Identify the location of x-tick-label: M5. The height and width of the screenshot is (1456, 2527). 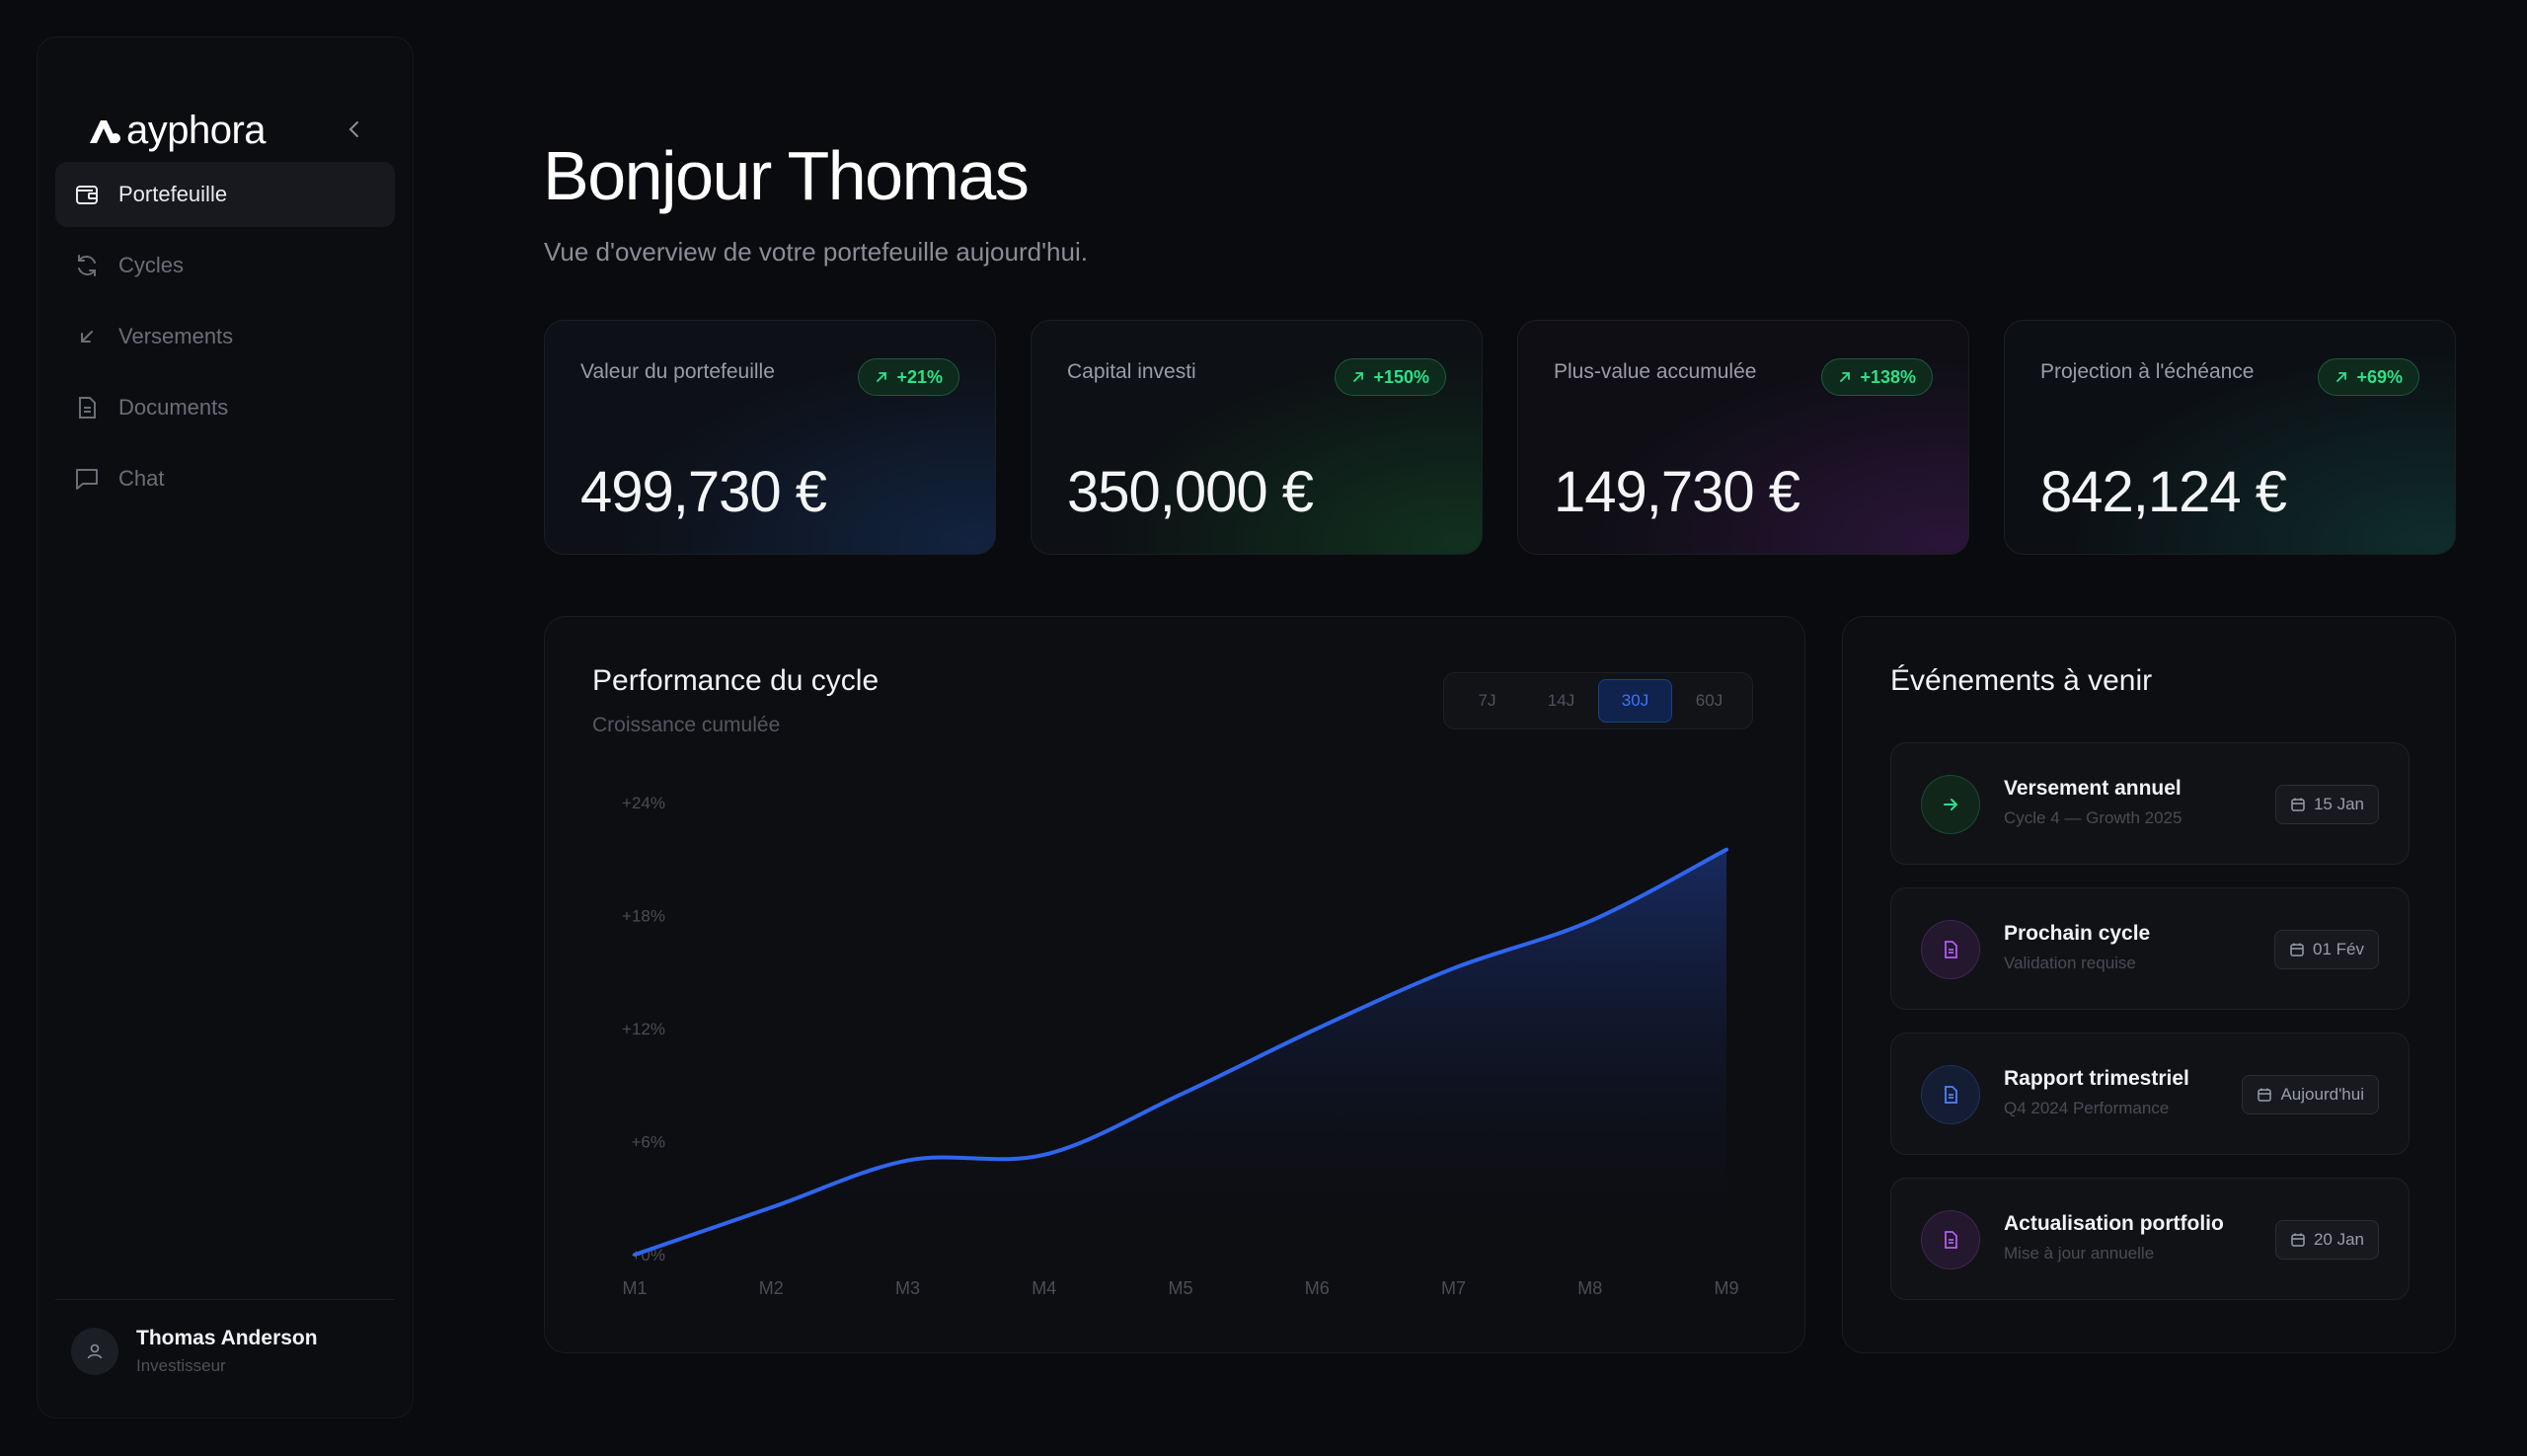
(1180, 1288).